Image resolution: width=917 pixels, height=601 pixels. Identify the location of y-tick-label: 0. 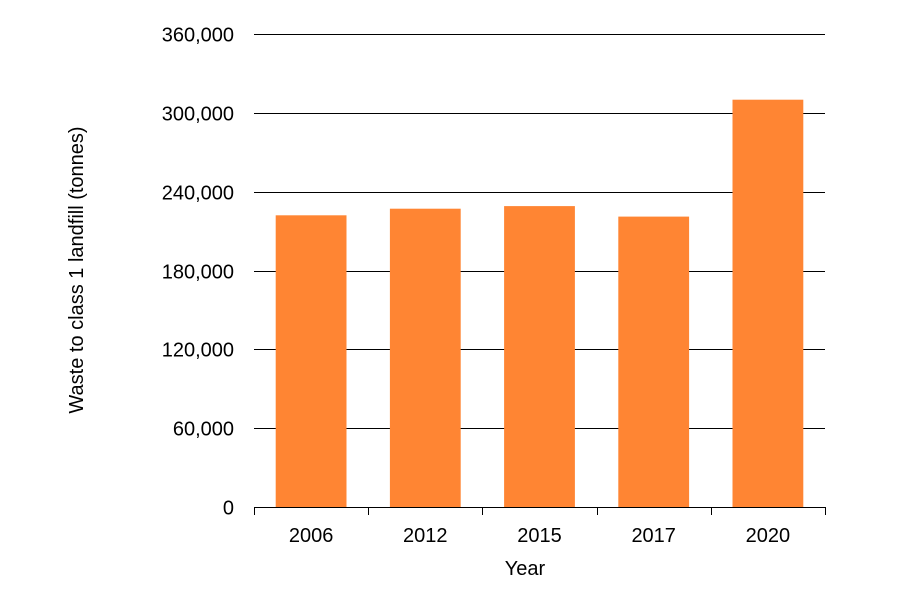
(228, 509).